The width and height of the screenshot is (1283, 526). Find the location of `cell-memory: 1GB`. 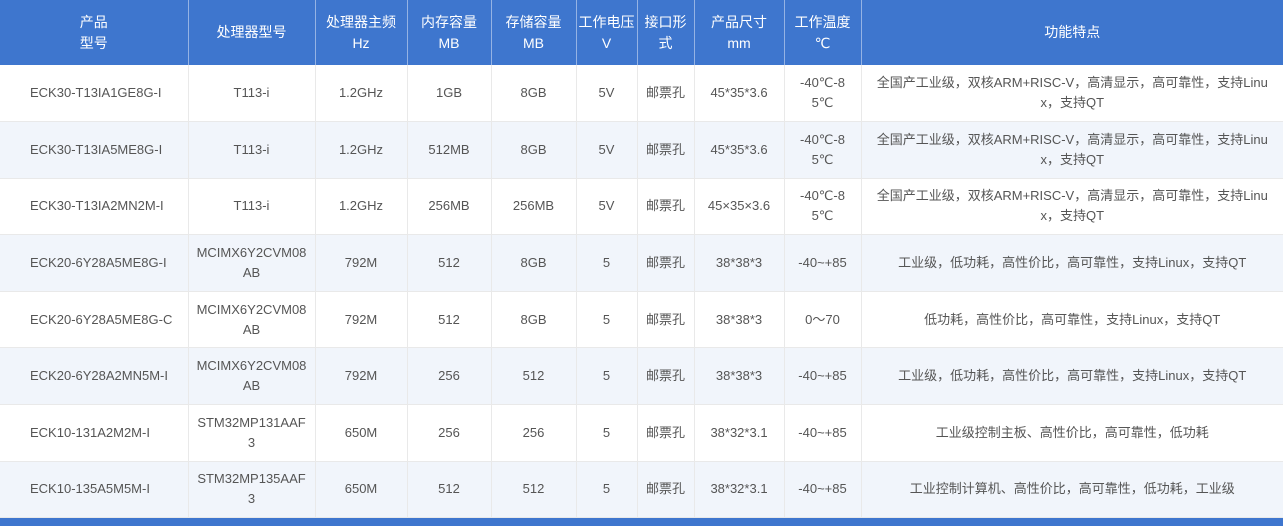

cell-memory: 1GB is located at coordinates (449, 94).